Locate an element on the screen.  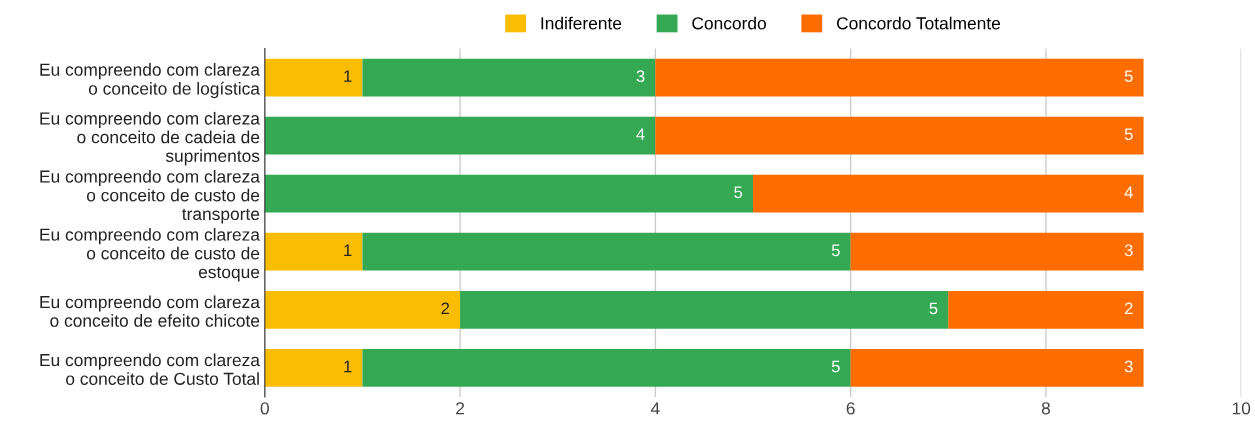
x-tick-label: 8 is located at coordinates (1045, 408).